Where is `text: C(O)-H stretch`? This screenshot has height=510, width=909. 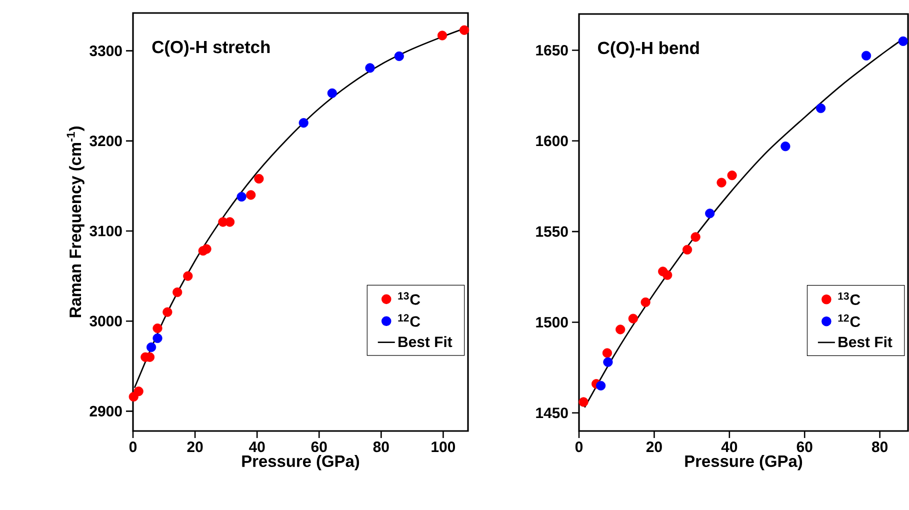
text: C(O)-H stretch is located at coordinates (211, 48).